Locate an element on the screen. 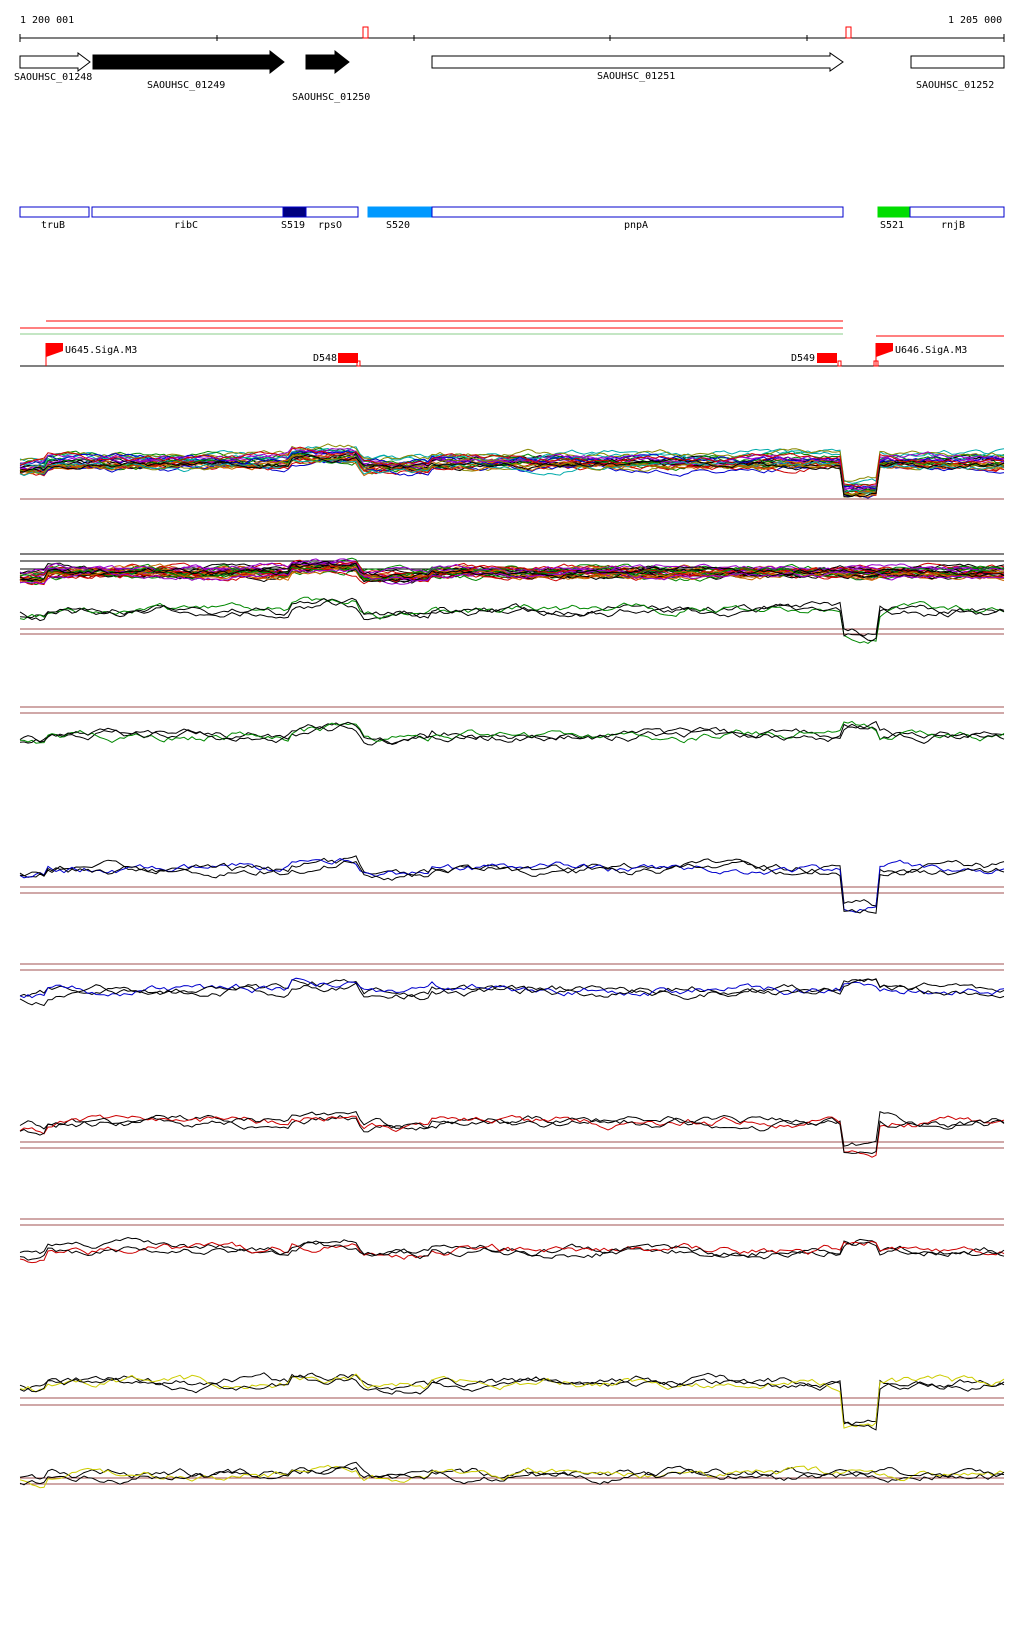 The height and width of the screenshot is (1640, 1024). gene-label: SAOUHSC_01248 is located at coordinates (53, 77).